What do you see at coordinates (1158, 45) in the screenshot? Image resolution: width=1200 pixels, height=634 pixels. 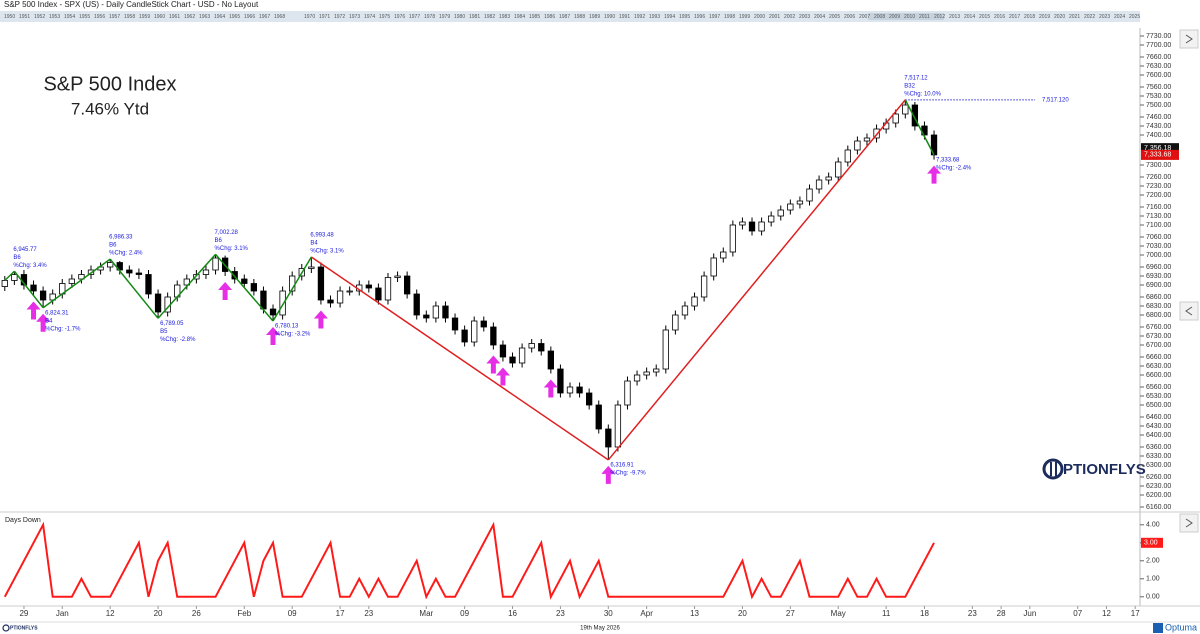 I see `y-tick-label: 7700.00` at bounding box center [1158, 45].